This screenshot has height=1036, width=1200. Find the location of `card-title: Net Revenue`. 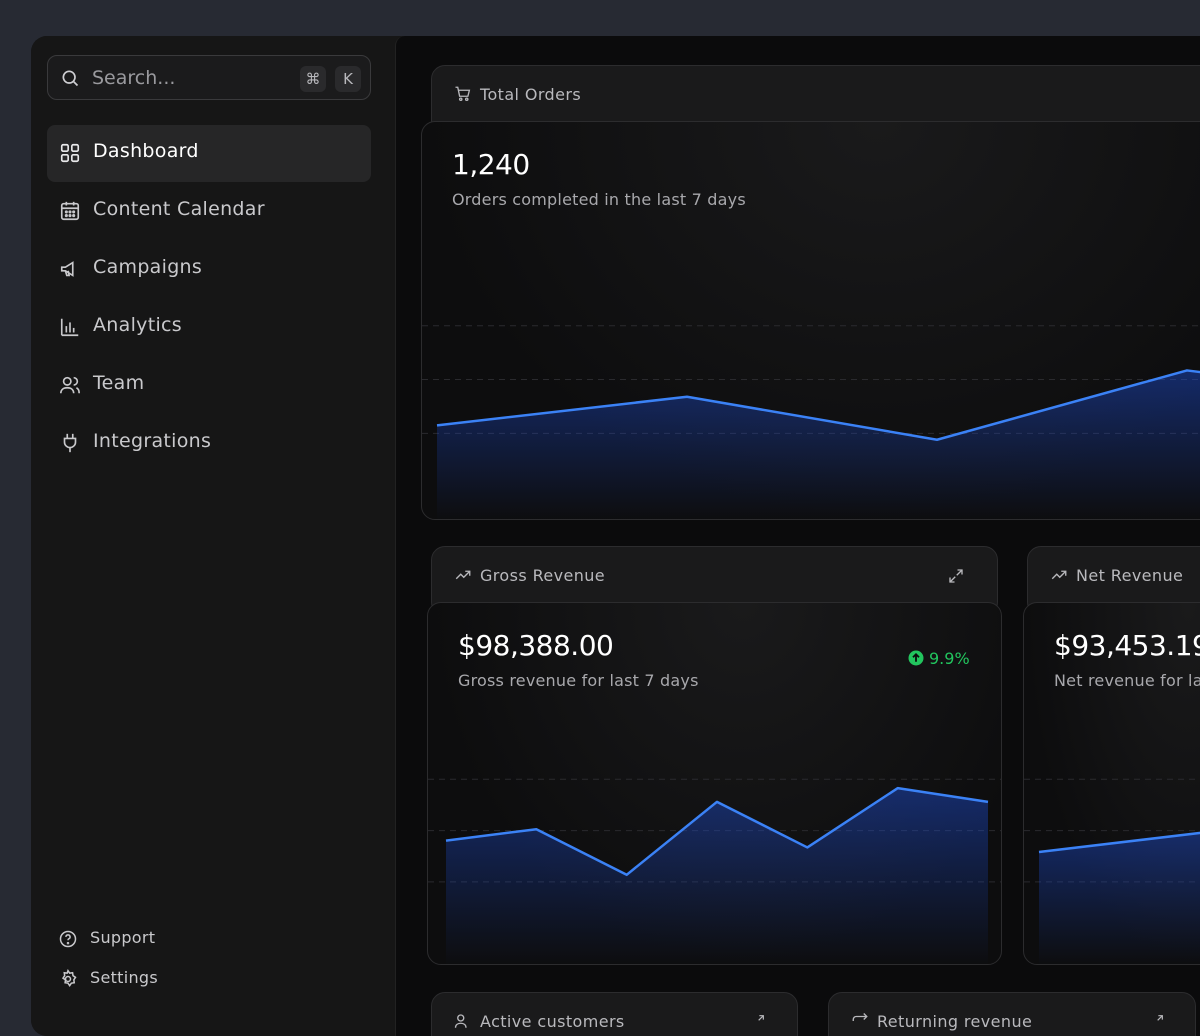

card-title: Net Revenue is located at coordinates (1129, 575).